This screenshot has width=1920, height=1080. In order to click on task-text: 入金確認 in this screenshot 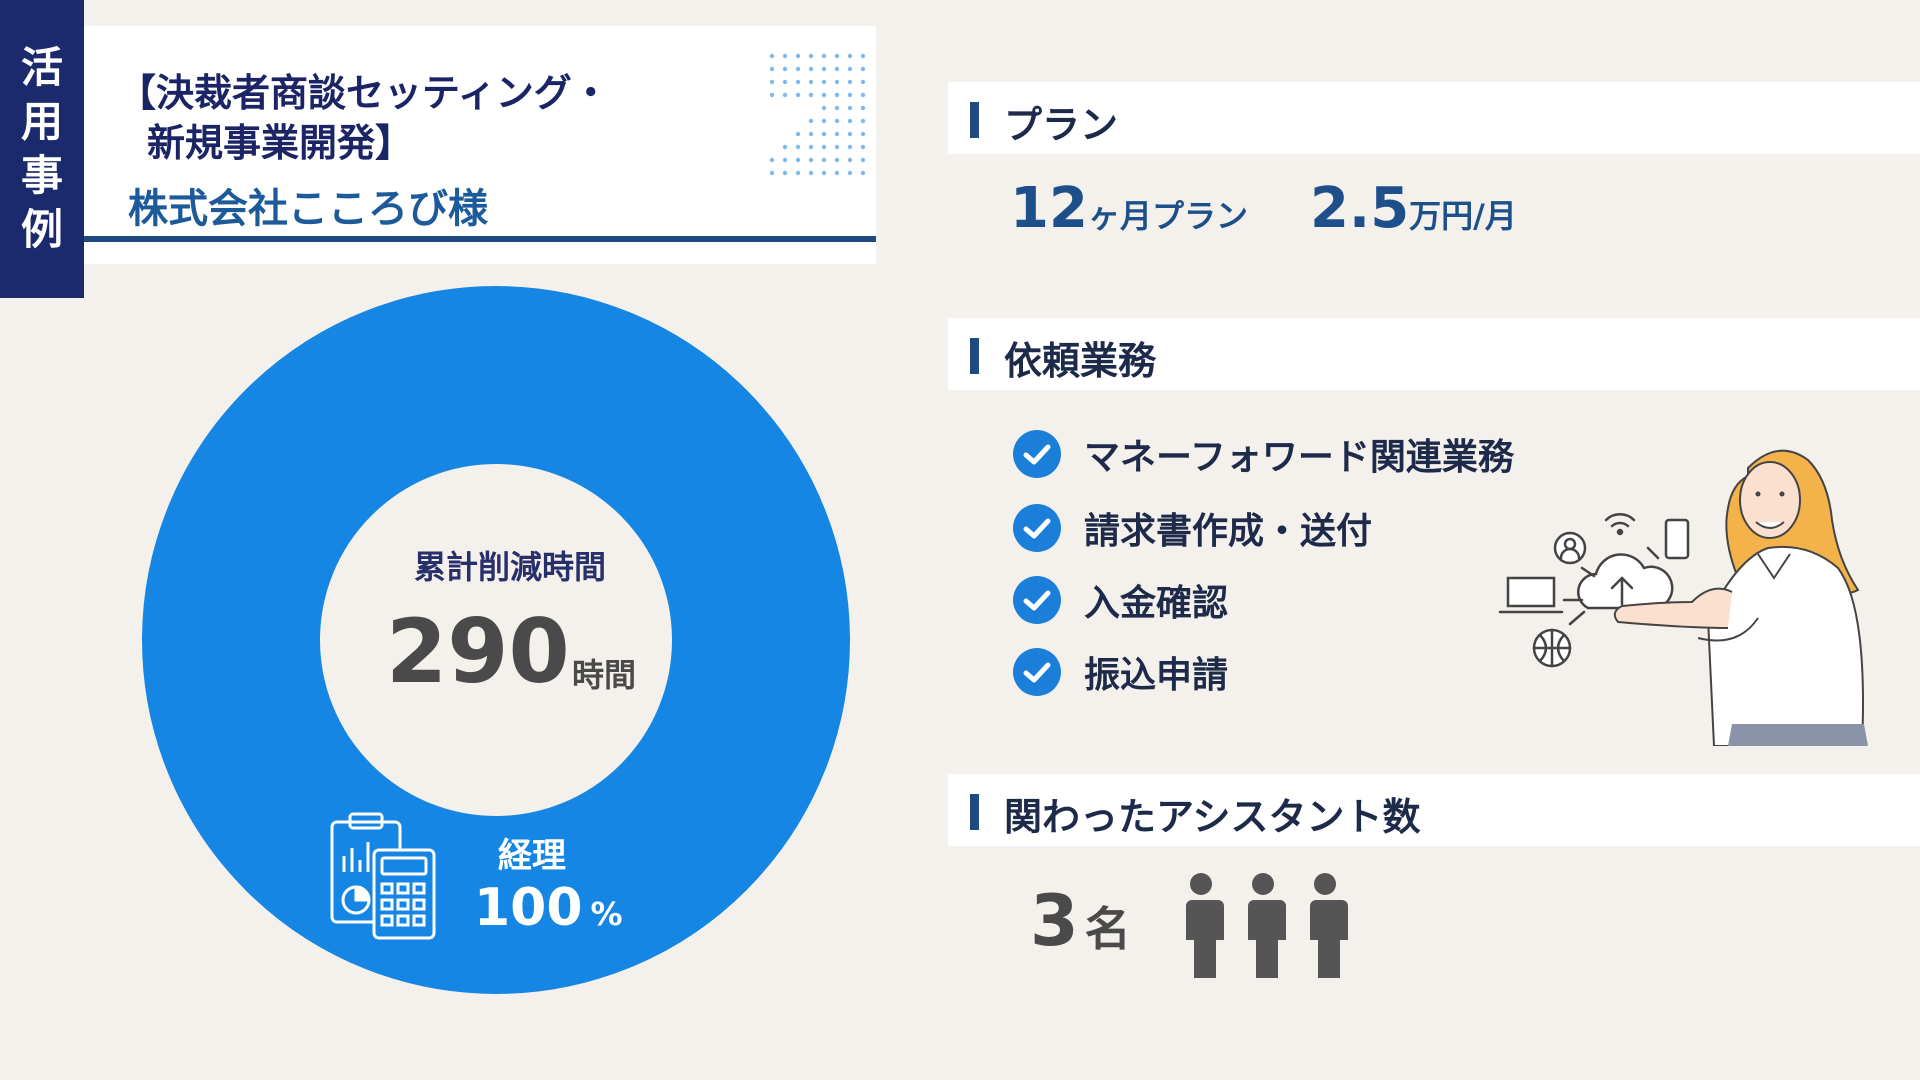, I will do `click(1156, 603)`.